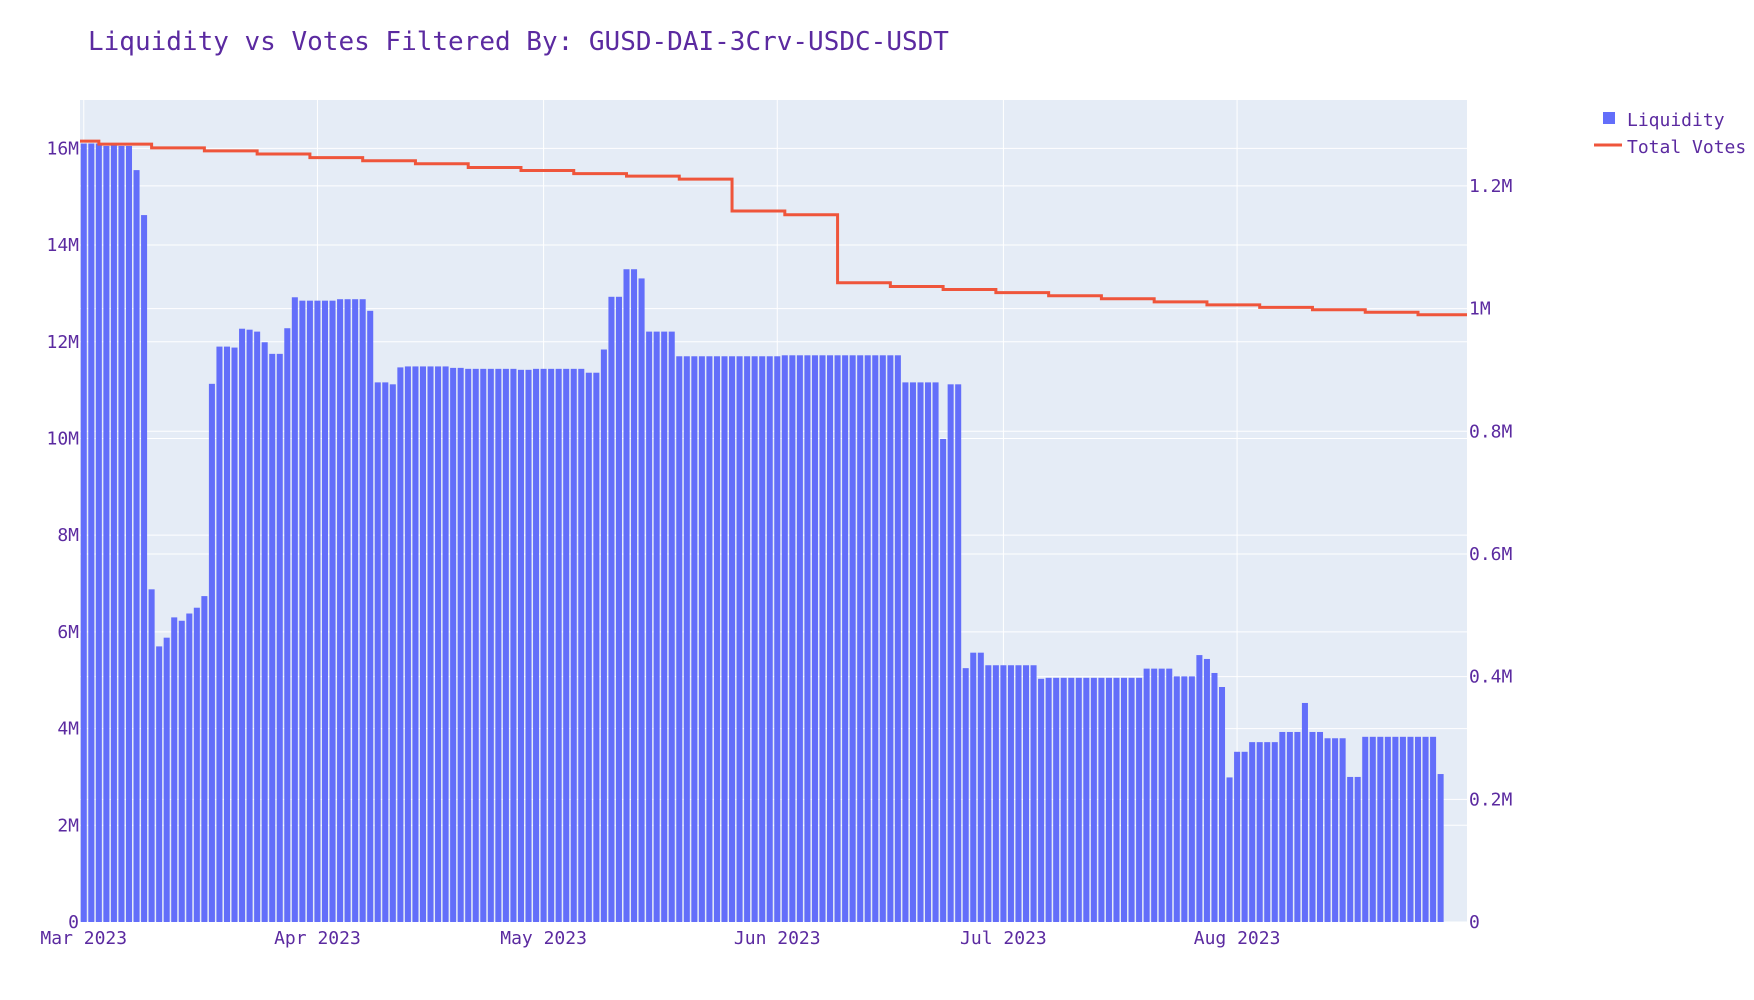 This screenshot has height=1000, width=1754. I want to click on total-votes-line, so click(773, 228).